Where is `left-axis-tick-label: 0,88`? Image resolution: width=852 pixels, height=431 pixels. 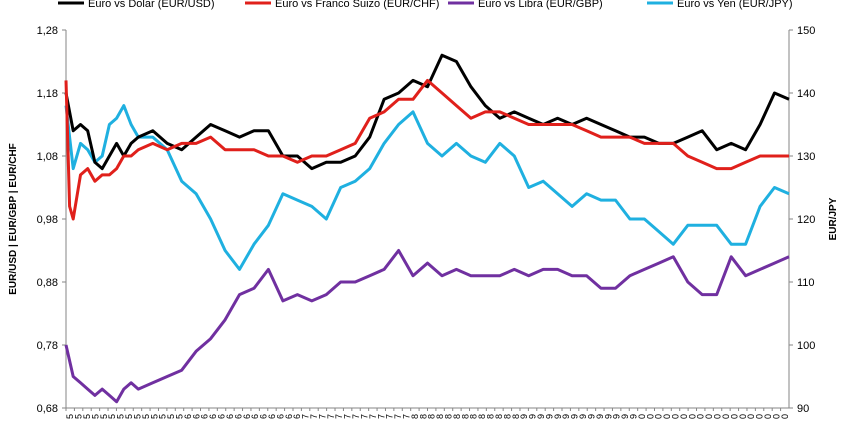
left-axis-tick-label: 0,88 is located at coordinates (47, 283).